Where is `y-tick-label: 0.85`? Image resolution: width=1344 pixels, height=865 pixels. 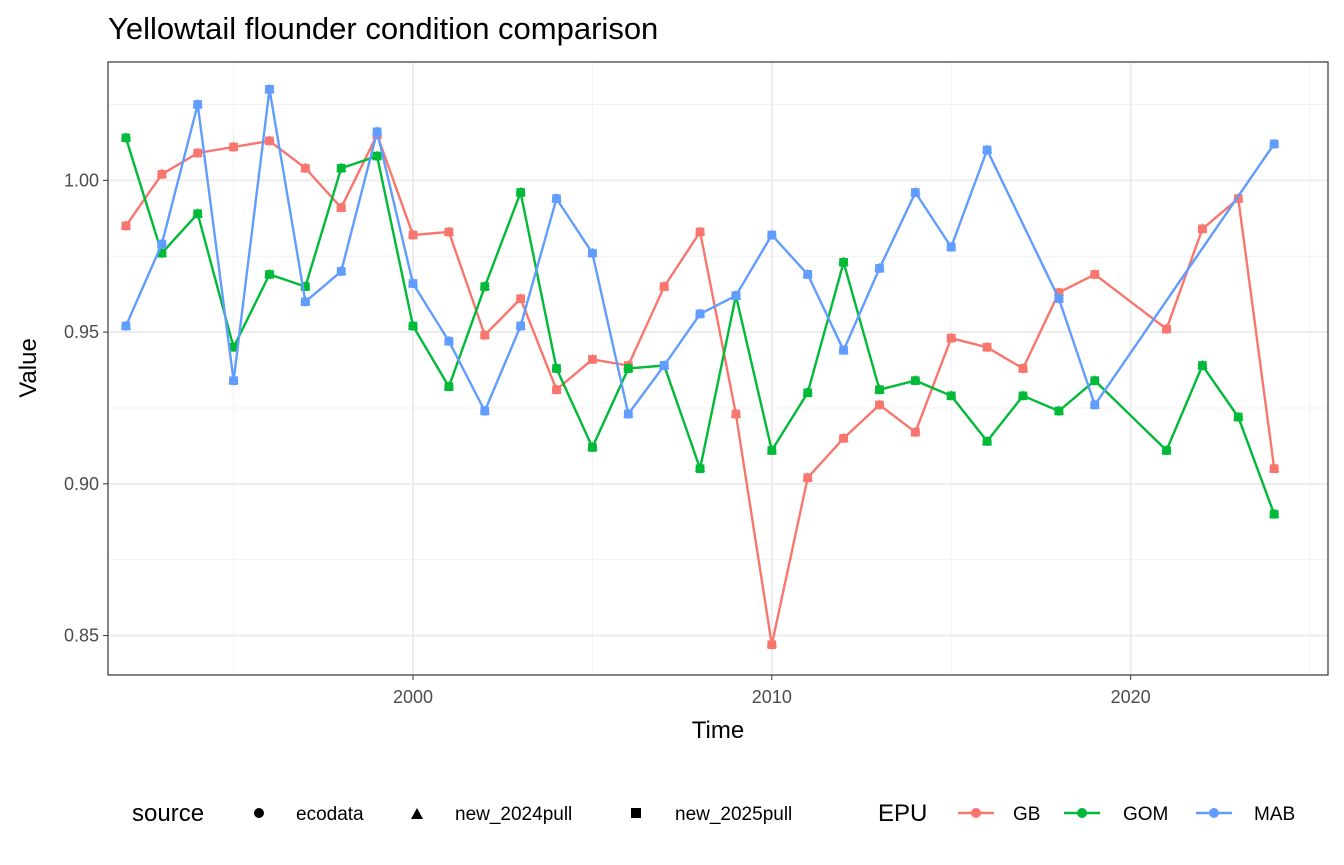
y-tick-label: 0.85 is located at coordinates (81, 636).